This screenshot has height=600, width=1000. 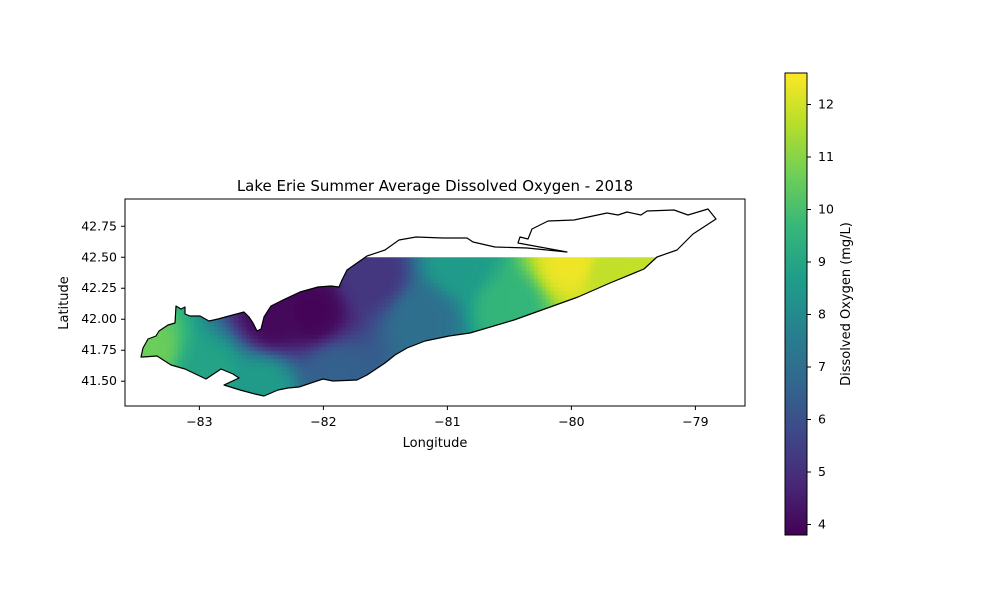 I want to click on y-tick-label: 41.50, so click(x=99, y=380).